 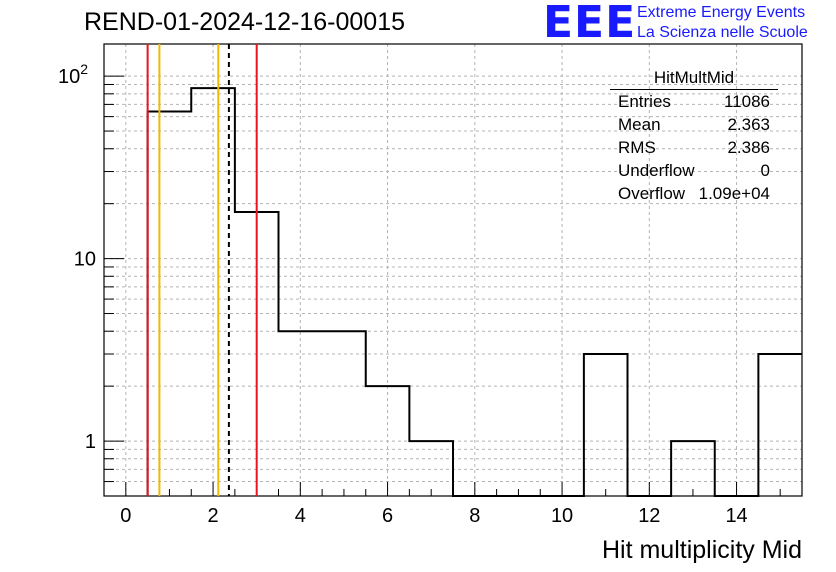 What do you see at coordinates (701, 550) in the screenshot?
I see `x-axis-label: Hit multiplicity Mid` at bounding box center [701, 550].